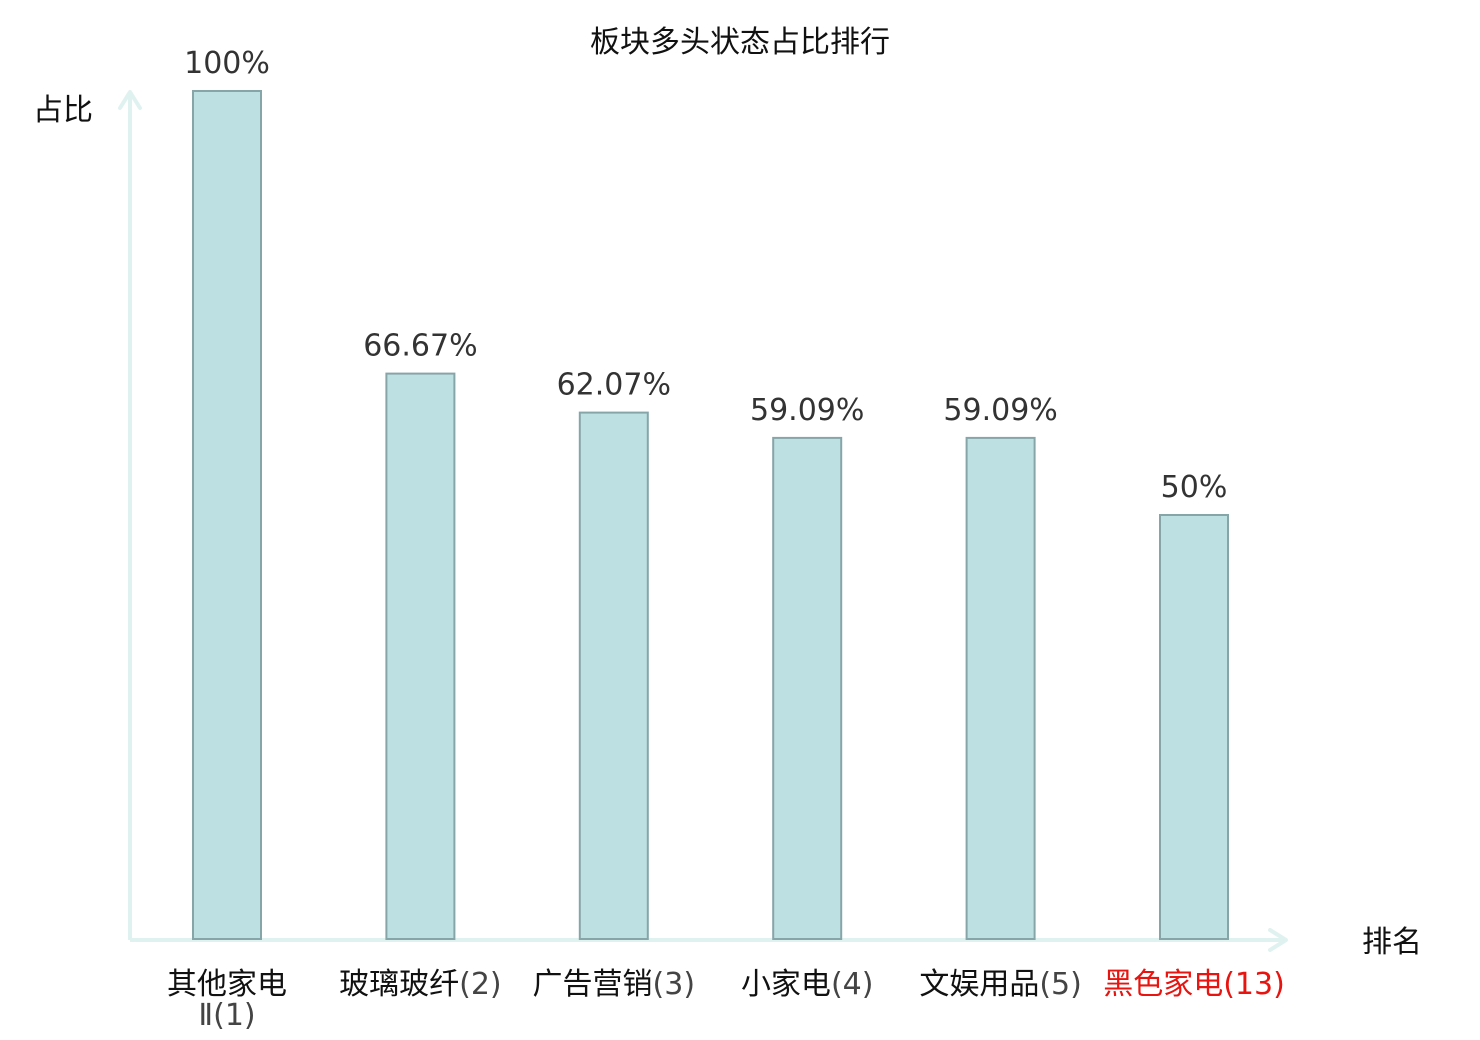  What do you see at coordinates (226, 1015) in the screenshot?
I see `category-rank: Ⅱ(1)` at bounding box center [226, 1015].